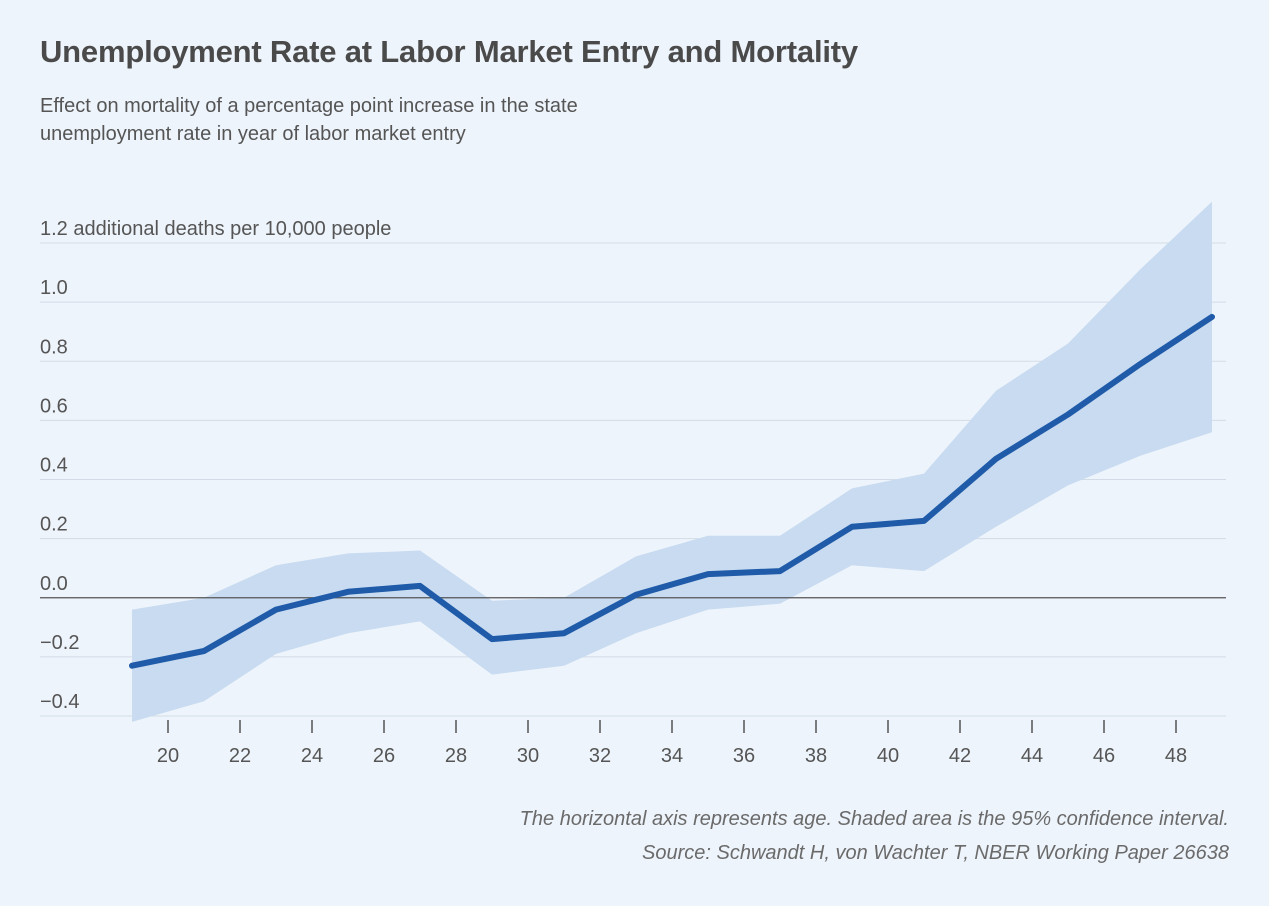  What do you see at coordinates (384, 756) in the screenshot?
I see `x-tick-label: 26` at bounding box center [384, 756].